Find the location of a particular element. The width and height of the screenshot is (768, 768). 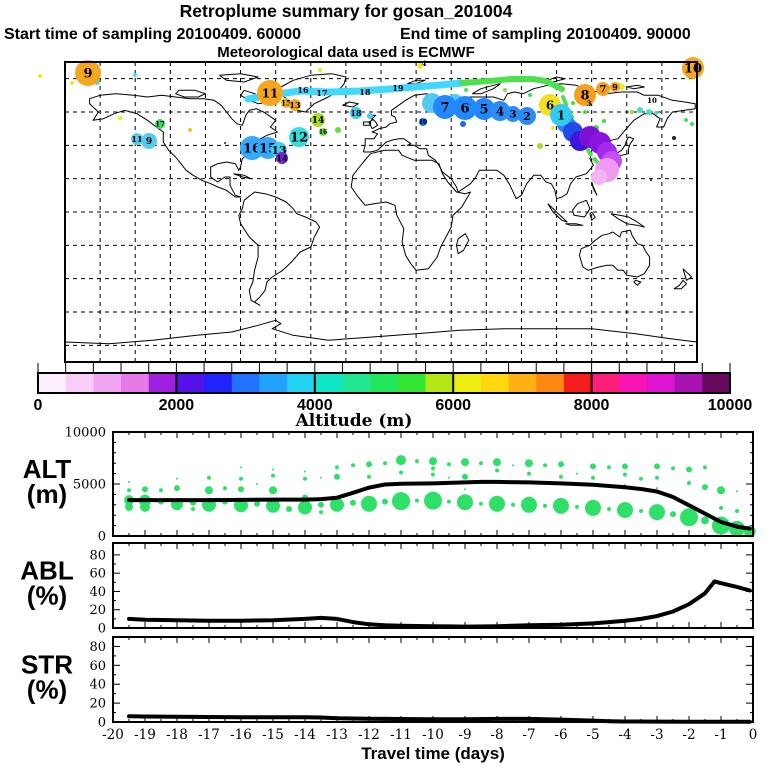

panel-str: 0 20 40 60 80 STR(%) is located at coordinates (387, 683).